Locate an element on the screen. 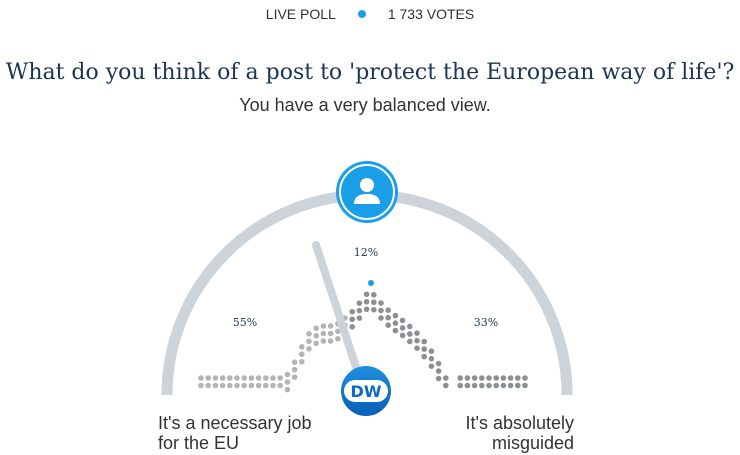 The height and width of the screenshot is (455, 740). live-poll-label: LIVE POLL is located at coordinates (300, 14).